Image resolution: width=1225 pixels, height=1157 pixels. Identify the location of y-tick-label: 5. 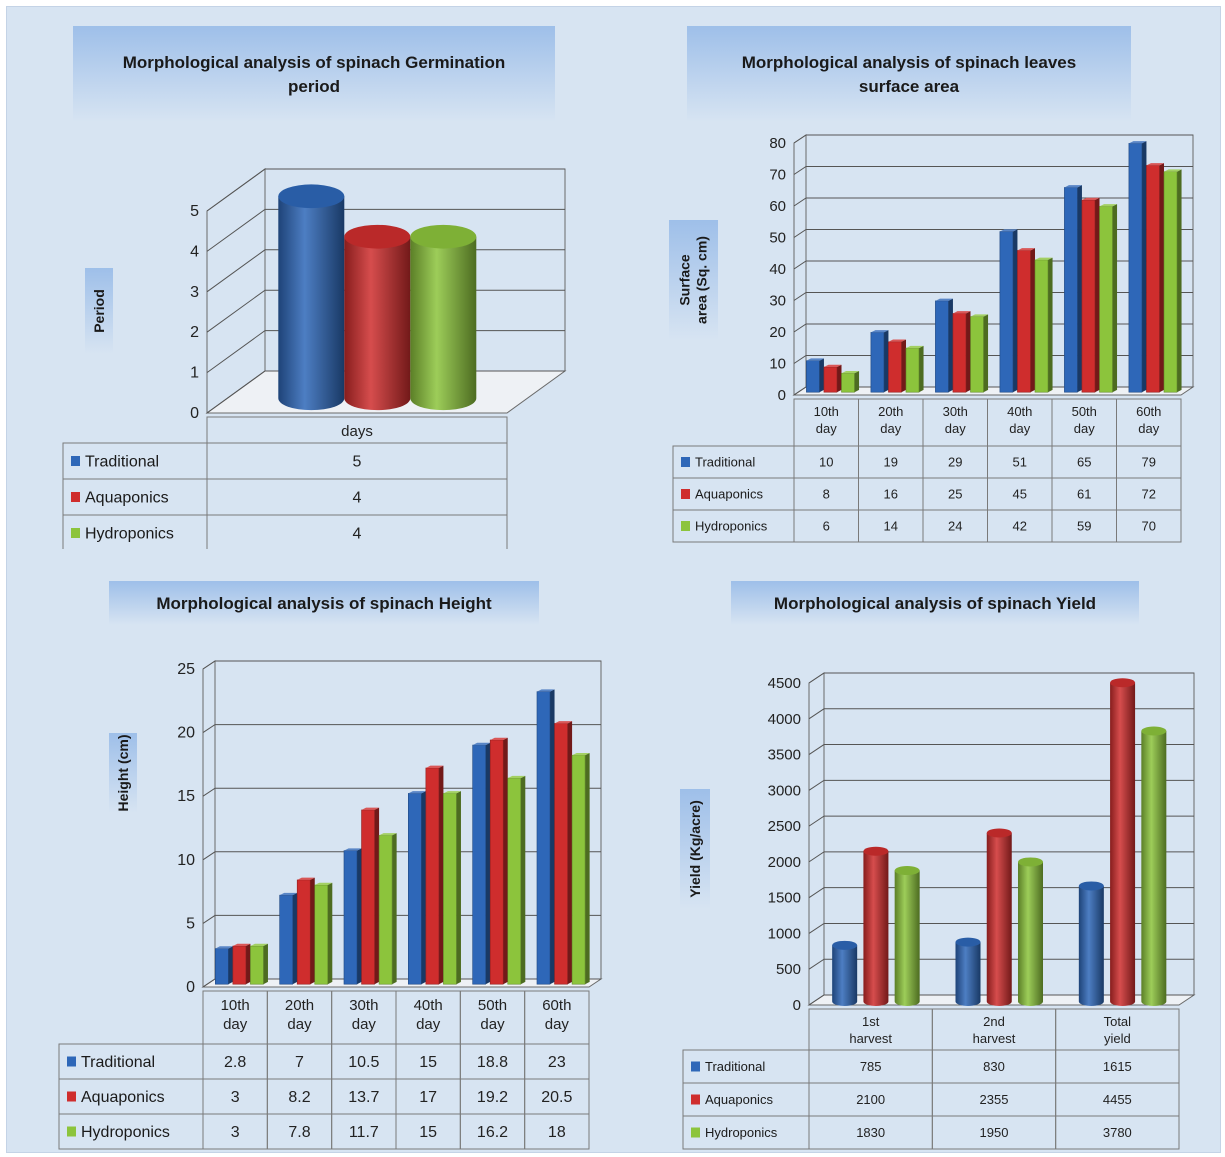
(190, 923).